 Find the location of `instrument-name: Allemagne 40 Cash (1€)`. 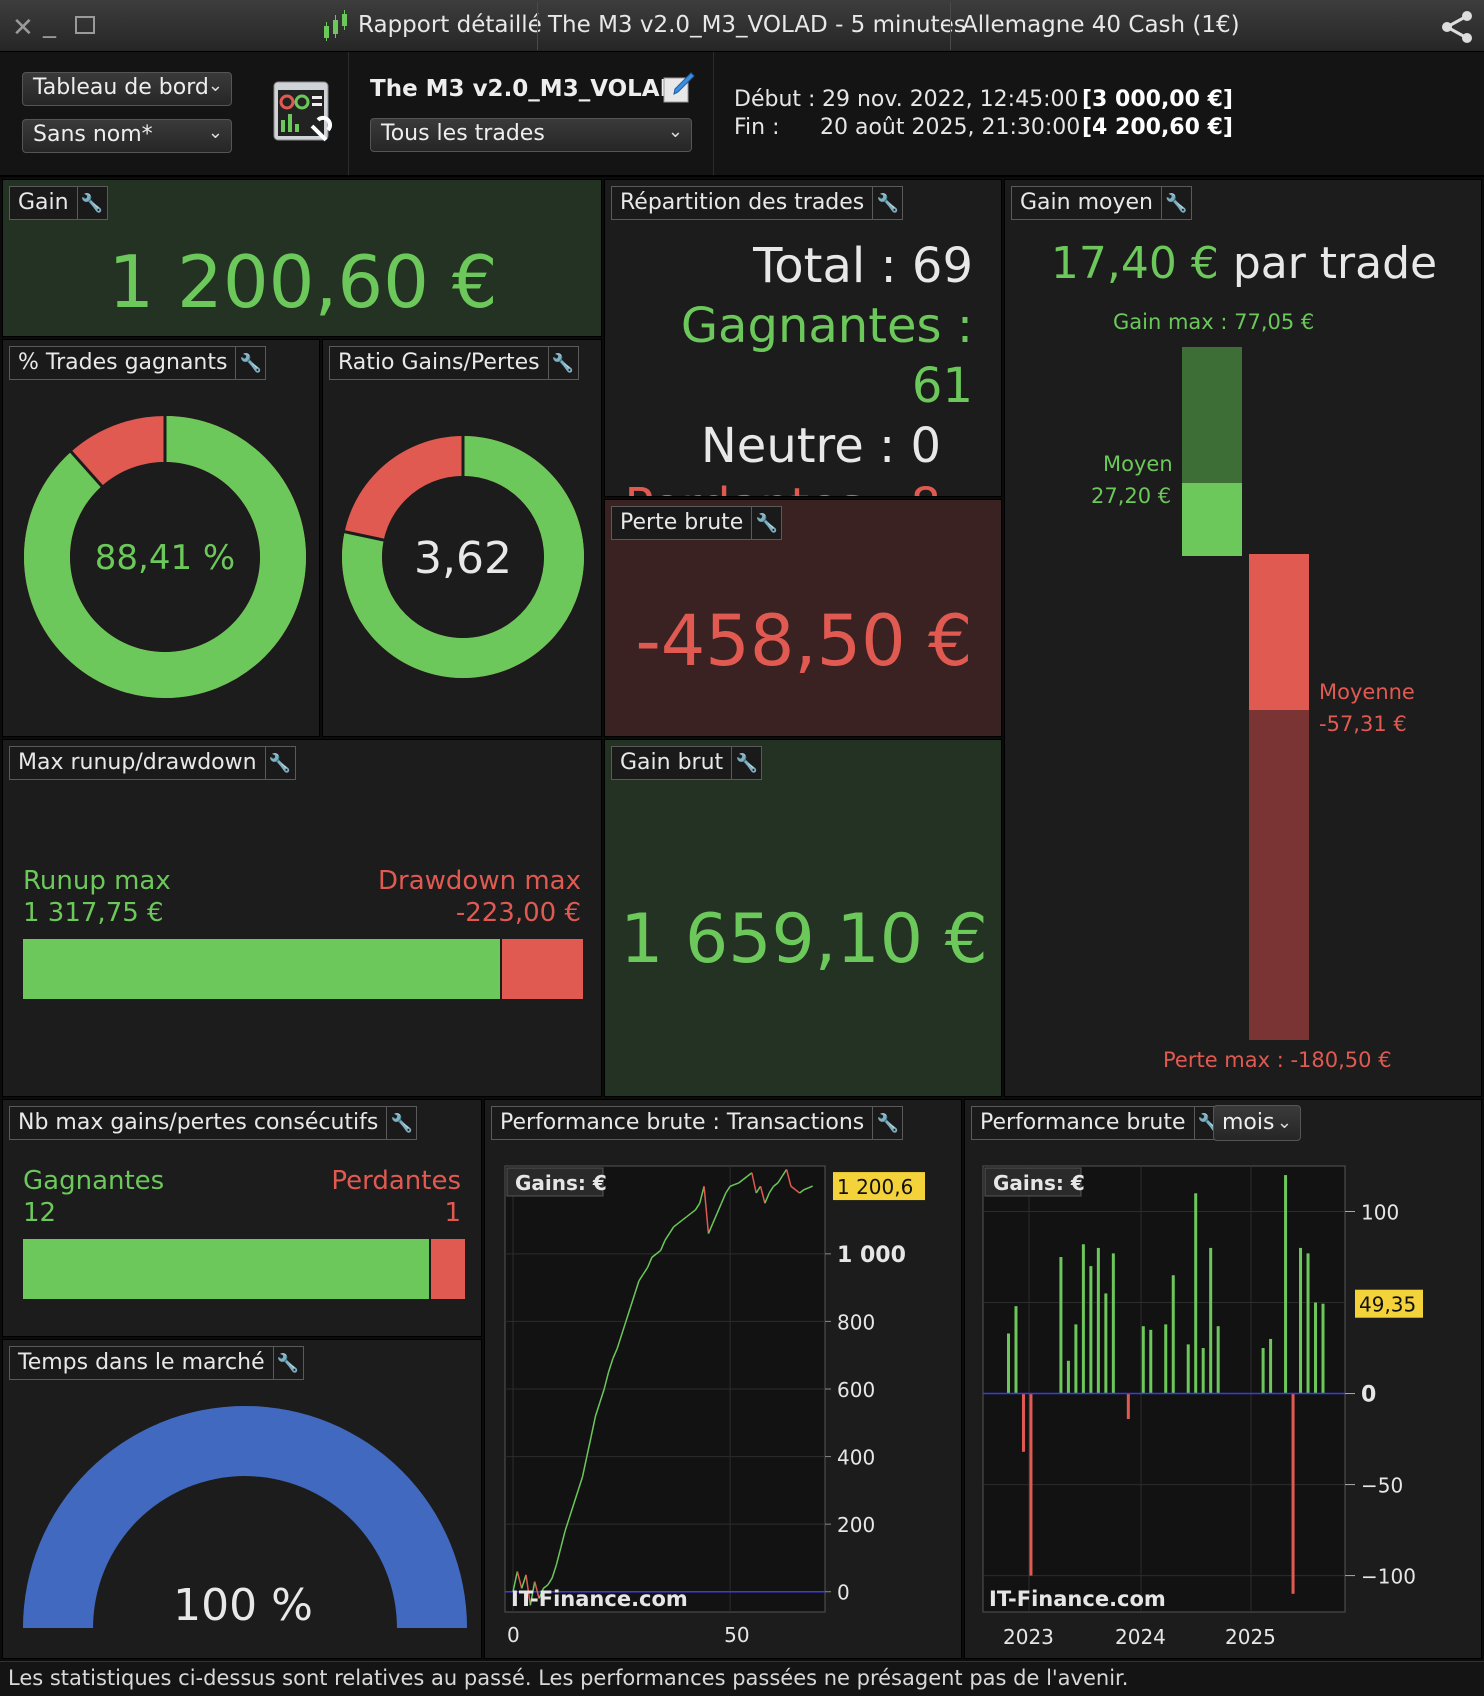

instrument-name: Allemagne 40 Cash (1€) is located at coordinates (1101, 25).